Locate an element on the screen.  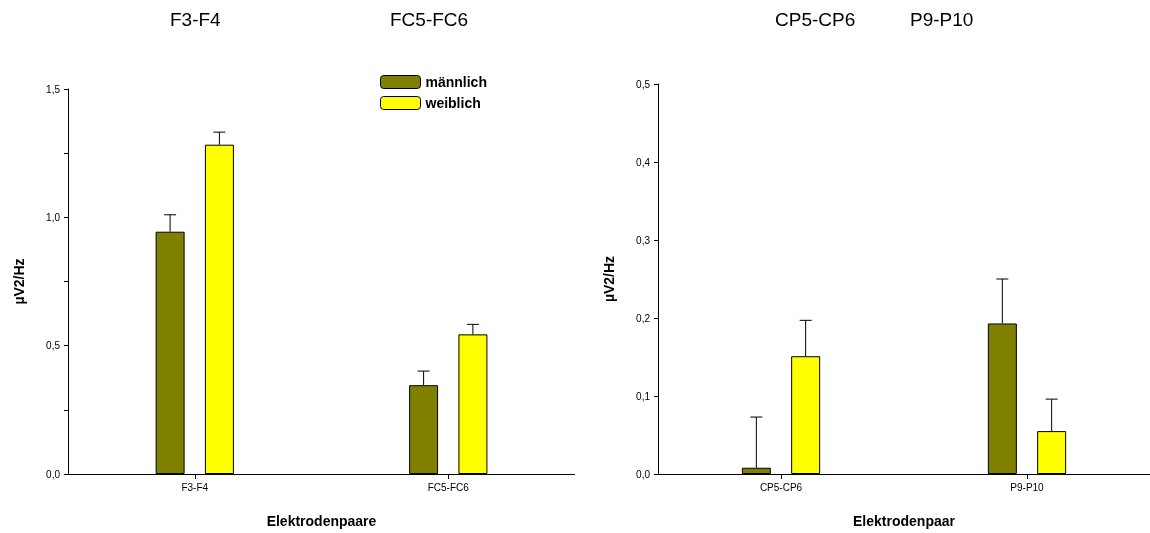
y-tick-label: 0,3 is located at coordinates (643, 240).